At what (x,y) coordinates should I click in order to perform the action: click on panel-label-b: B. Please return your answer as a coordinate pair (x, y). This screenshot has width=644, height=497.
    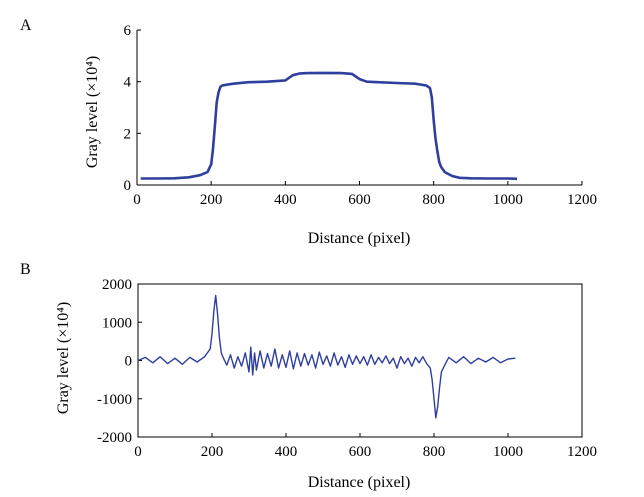
    Looking at the image, I should click on (25, 269).